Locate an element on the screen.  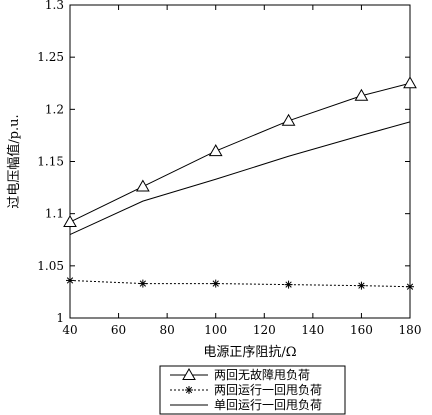
x-axis-label: 电源正序阻抗/Ω is located at coordinates (249, 352).